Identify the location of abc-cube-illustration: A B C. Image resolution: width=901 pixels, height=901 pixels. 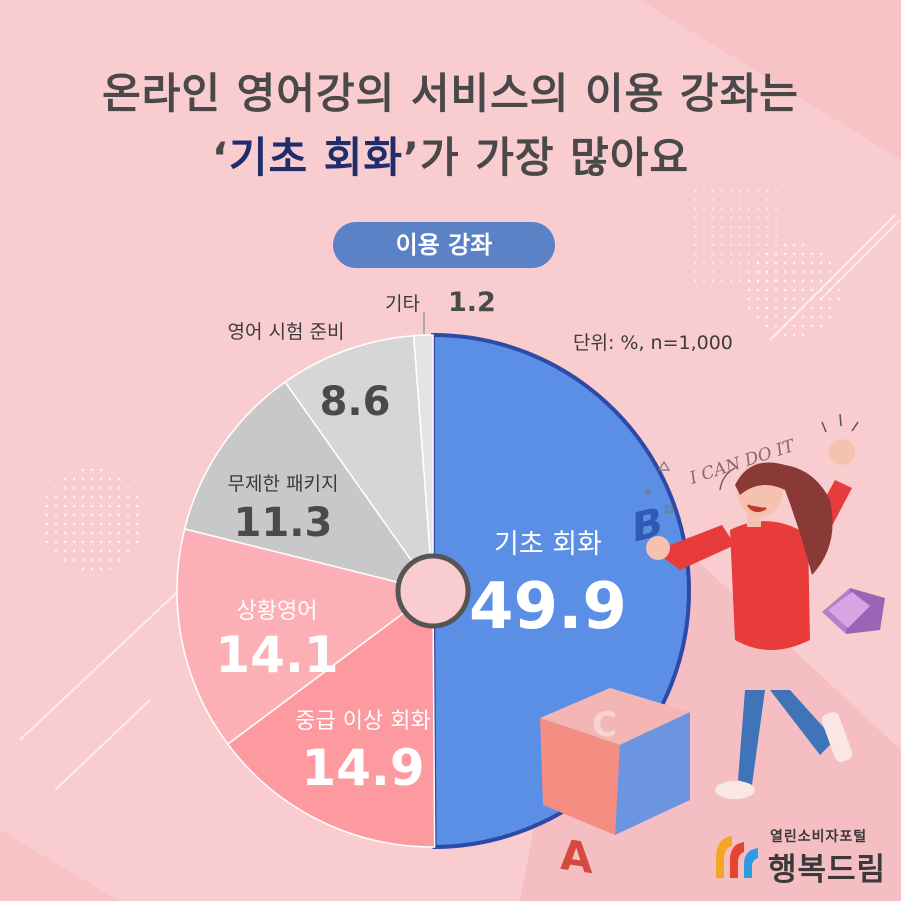
(615, 690).